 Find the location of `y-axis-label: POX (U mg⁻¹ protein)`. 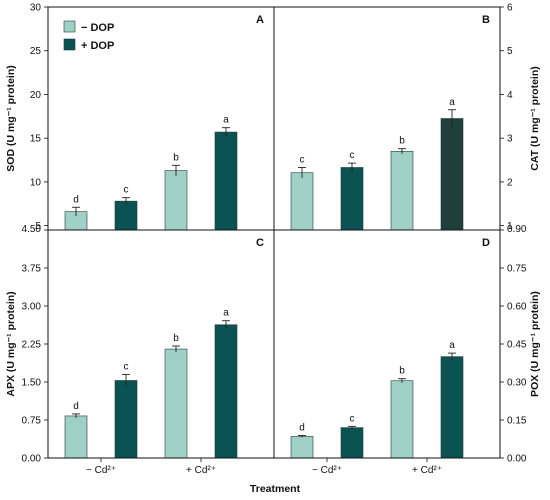

y-axis-label: POX (U mg⁻¹ protein) is located at coordinates (535, 344).